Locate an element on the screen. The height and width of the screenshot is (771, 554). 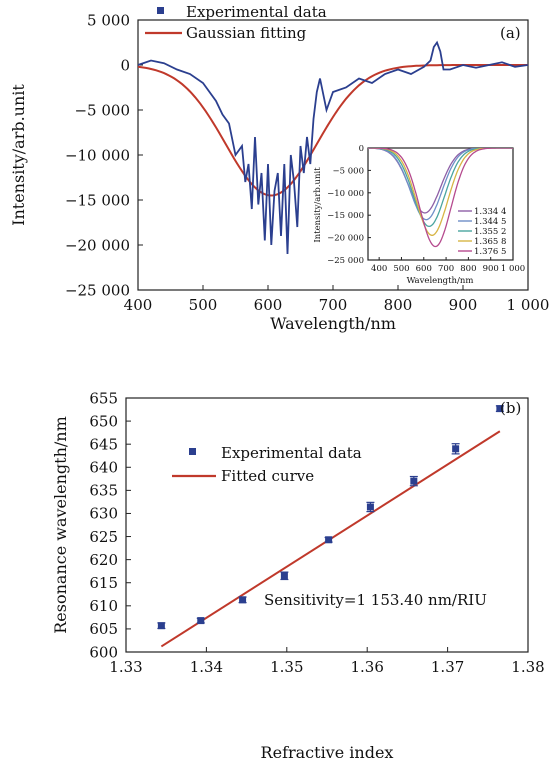
chart-a-legend-marker-experimental is located at coordinates (160, 10).